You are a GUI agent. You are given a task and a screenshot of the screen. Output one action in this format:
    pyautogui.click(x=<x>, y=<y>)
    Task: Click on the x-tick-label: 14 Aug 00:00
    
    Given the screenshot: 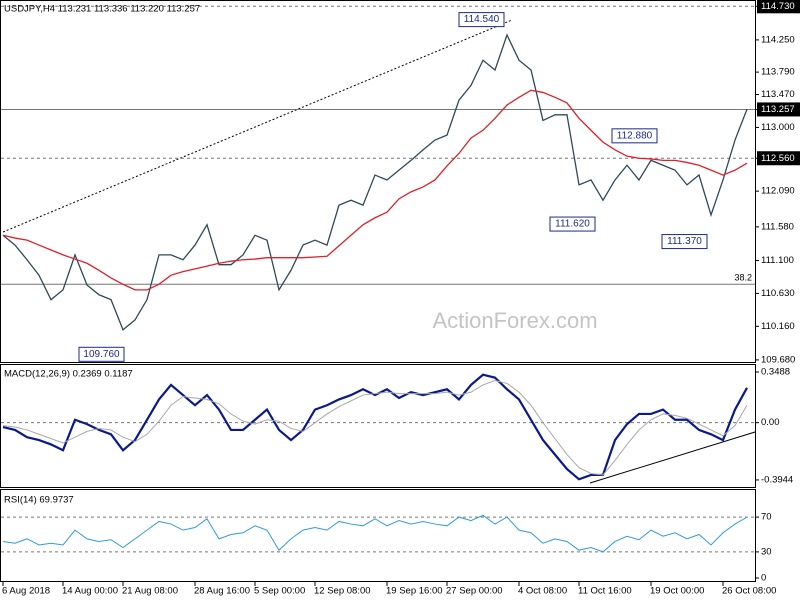 What is the action you would take?
    pyautogui.click(x=90, y=591)
    